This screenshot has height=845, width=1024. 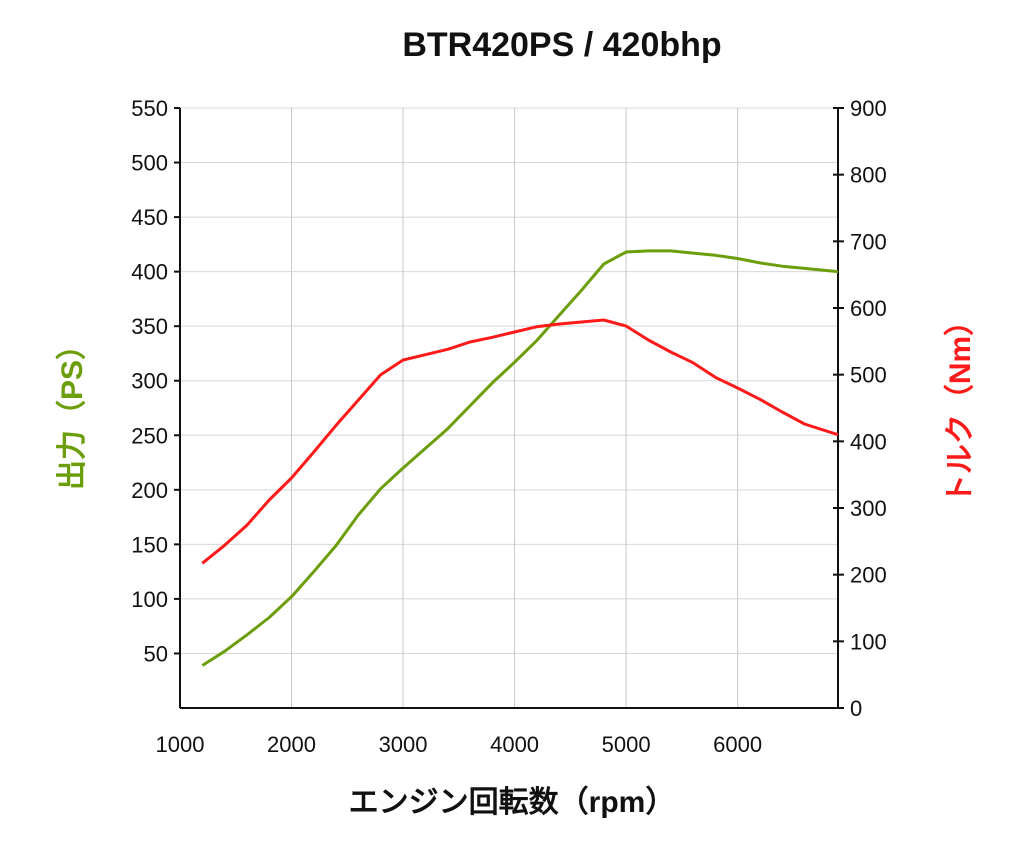 What do you see at coordinates (149, 544) in the screenshot?
I see `y-tick-label: 150` at bounding box center [149, 544].